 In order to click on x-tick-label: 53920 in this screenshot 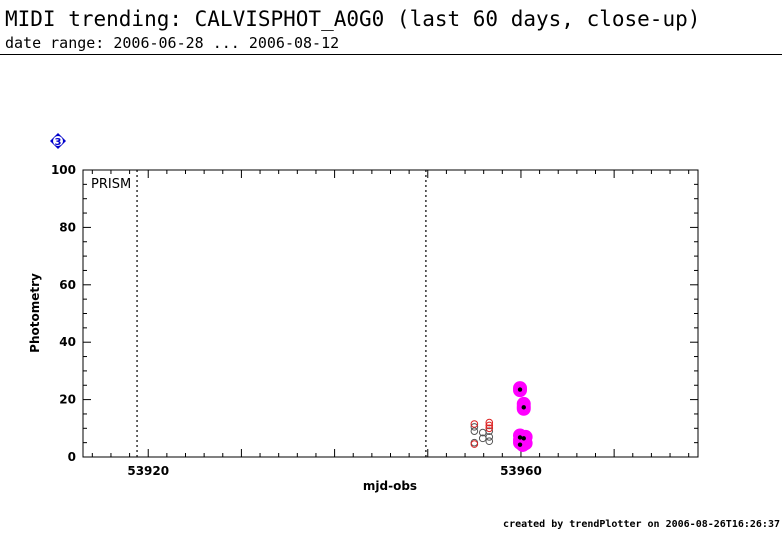, I will do `click(148, 471)`.